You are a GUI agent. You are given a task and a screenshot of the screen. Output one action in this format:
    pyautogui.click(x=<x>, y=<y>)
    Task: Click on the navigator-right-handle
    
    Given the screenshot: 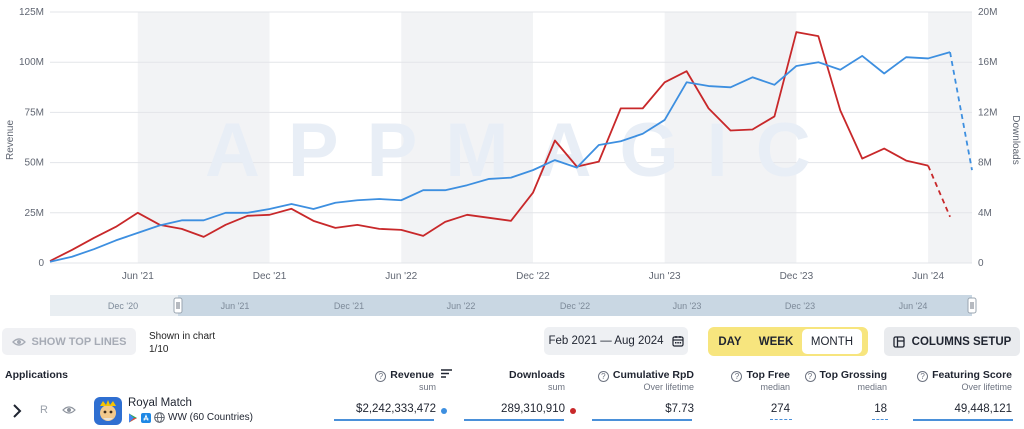 What is the action you would take?
    pyautogui.click(x=972, y=305)
    